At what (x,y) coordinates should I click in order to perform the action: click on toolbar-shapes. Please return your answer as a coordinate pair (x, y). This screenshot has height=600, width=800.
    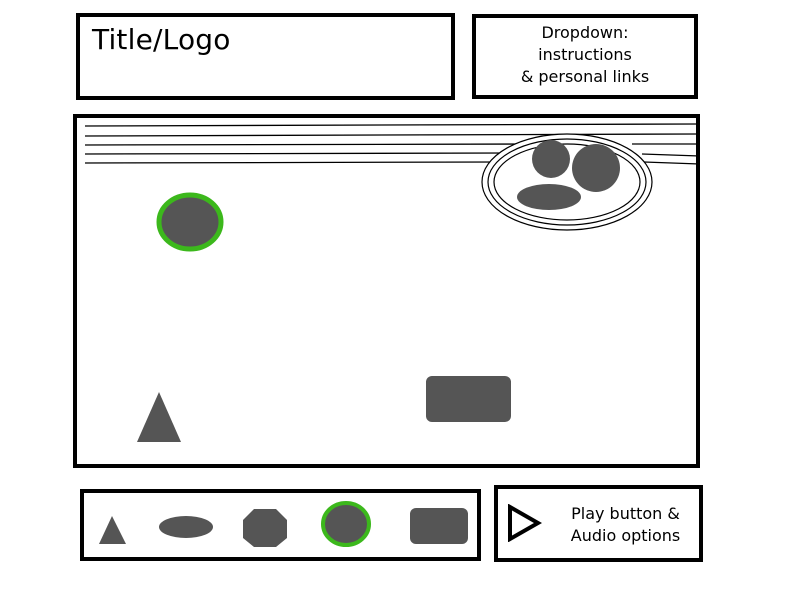
    Looking at the image, I should click on (283, 524).